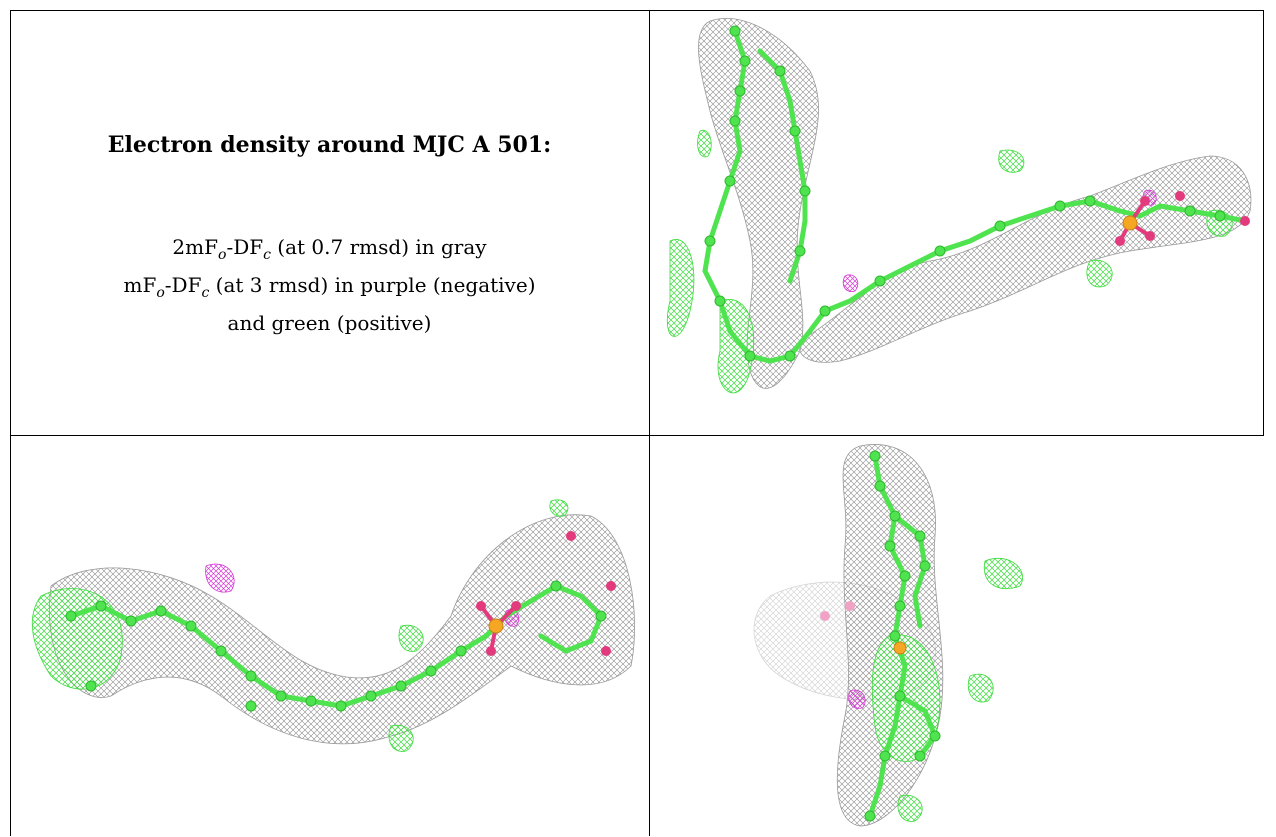  What do you see at coordinates (649, 423) in the screenshot?
I see `table-column-divider` at bounding box center [649, 423].